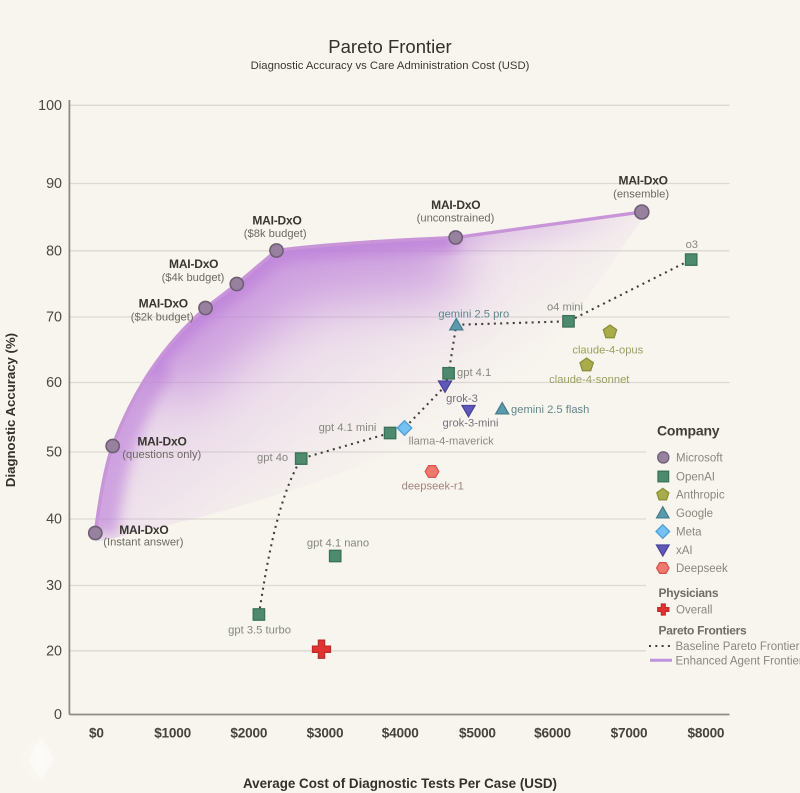 Image resolution: width=800 pixels, height=793 pixels. I want to click on svg-text: gemini 2.5 pro, so click(473, 315).